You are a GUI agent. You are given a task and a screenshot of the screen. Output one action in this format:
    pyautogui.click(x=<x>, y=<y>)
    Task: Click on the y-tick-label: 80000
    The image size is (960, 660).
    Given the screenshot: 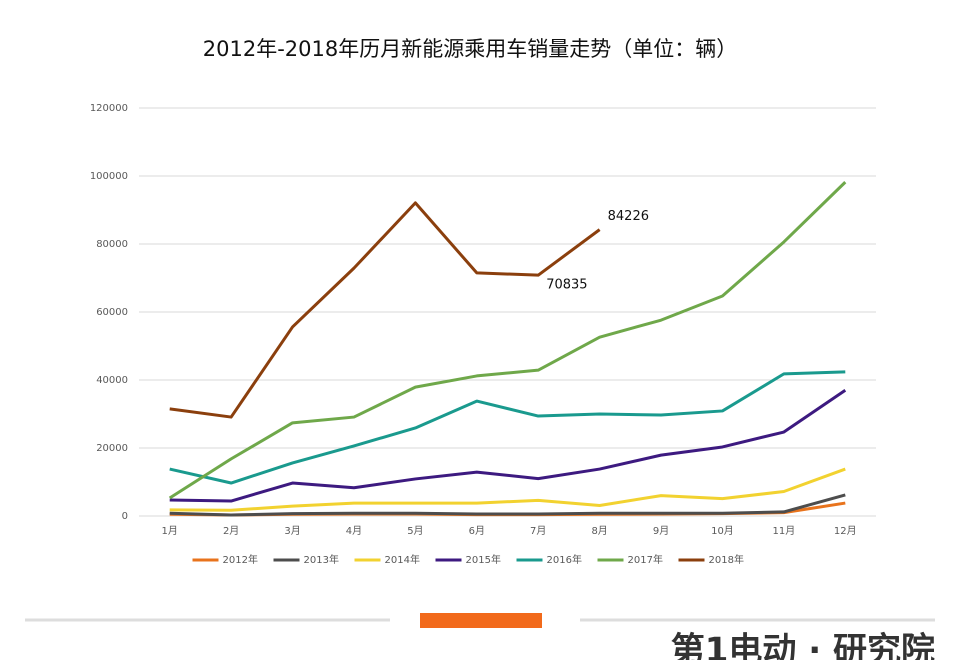 What is the action you would take?
    pyautogui.click(x=112, y=244)
    